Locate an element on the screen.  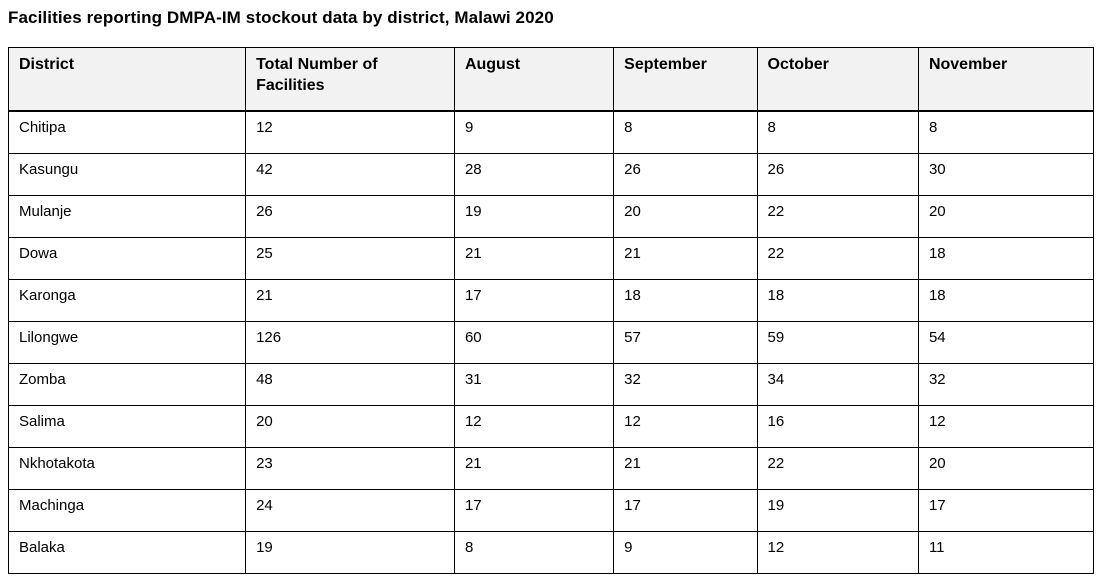
value-cell: 126 is located at coordinates (350, 342).